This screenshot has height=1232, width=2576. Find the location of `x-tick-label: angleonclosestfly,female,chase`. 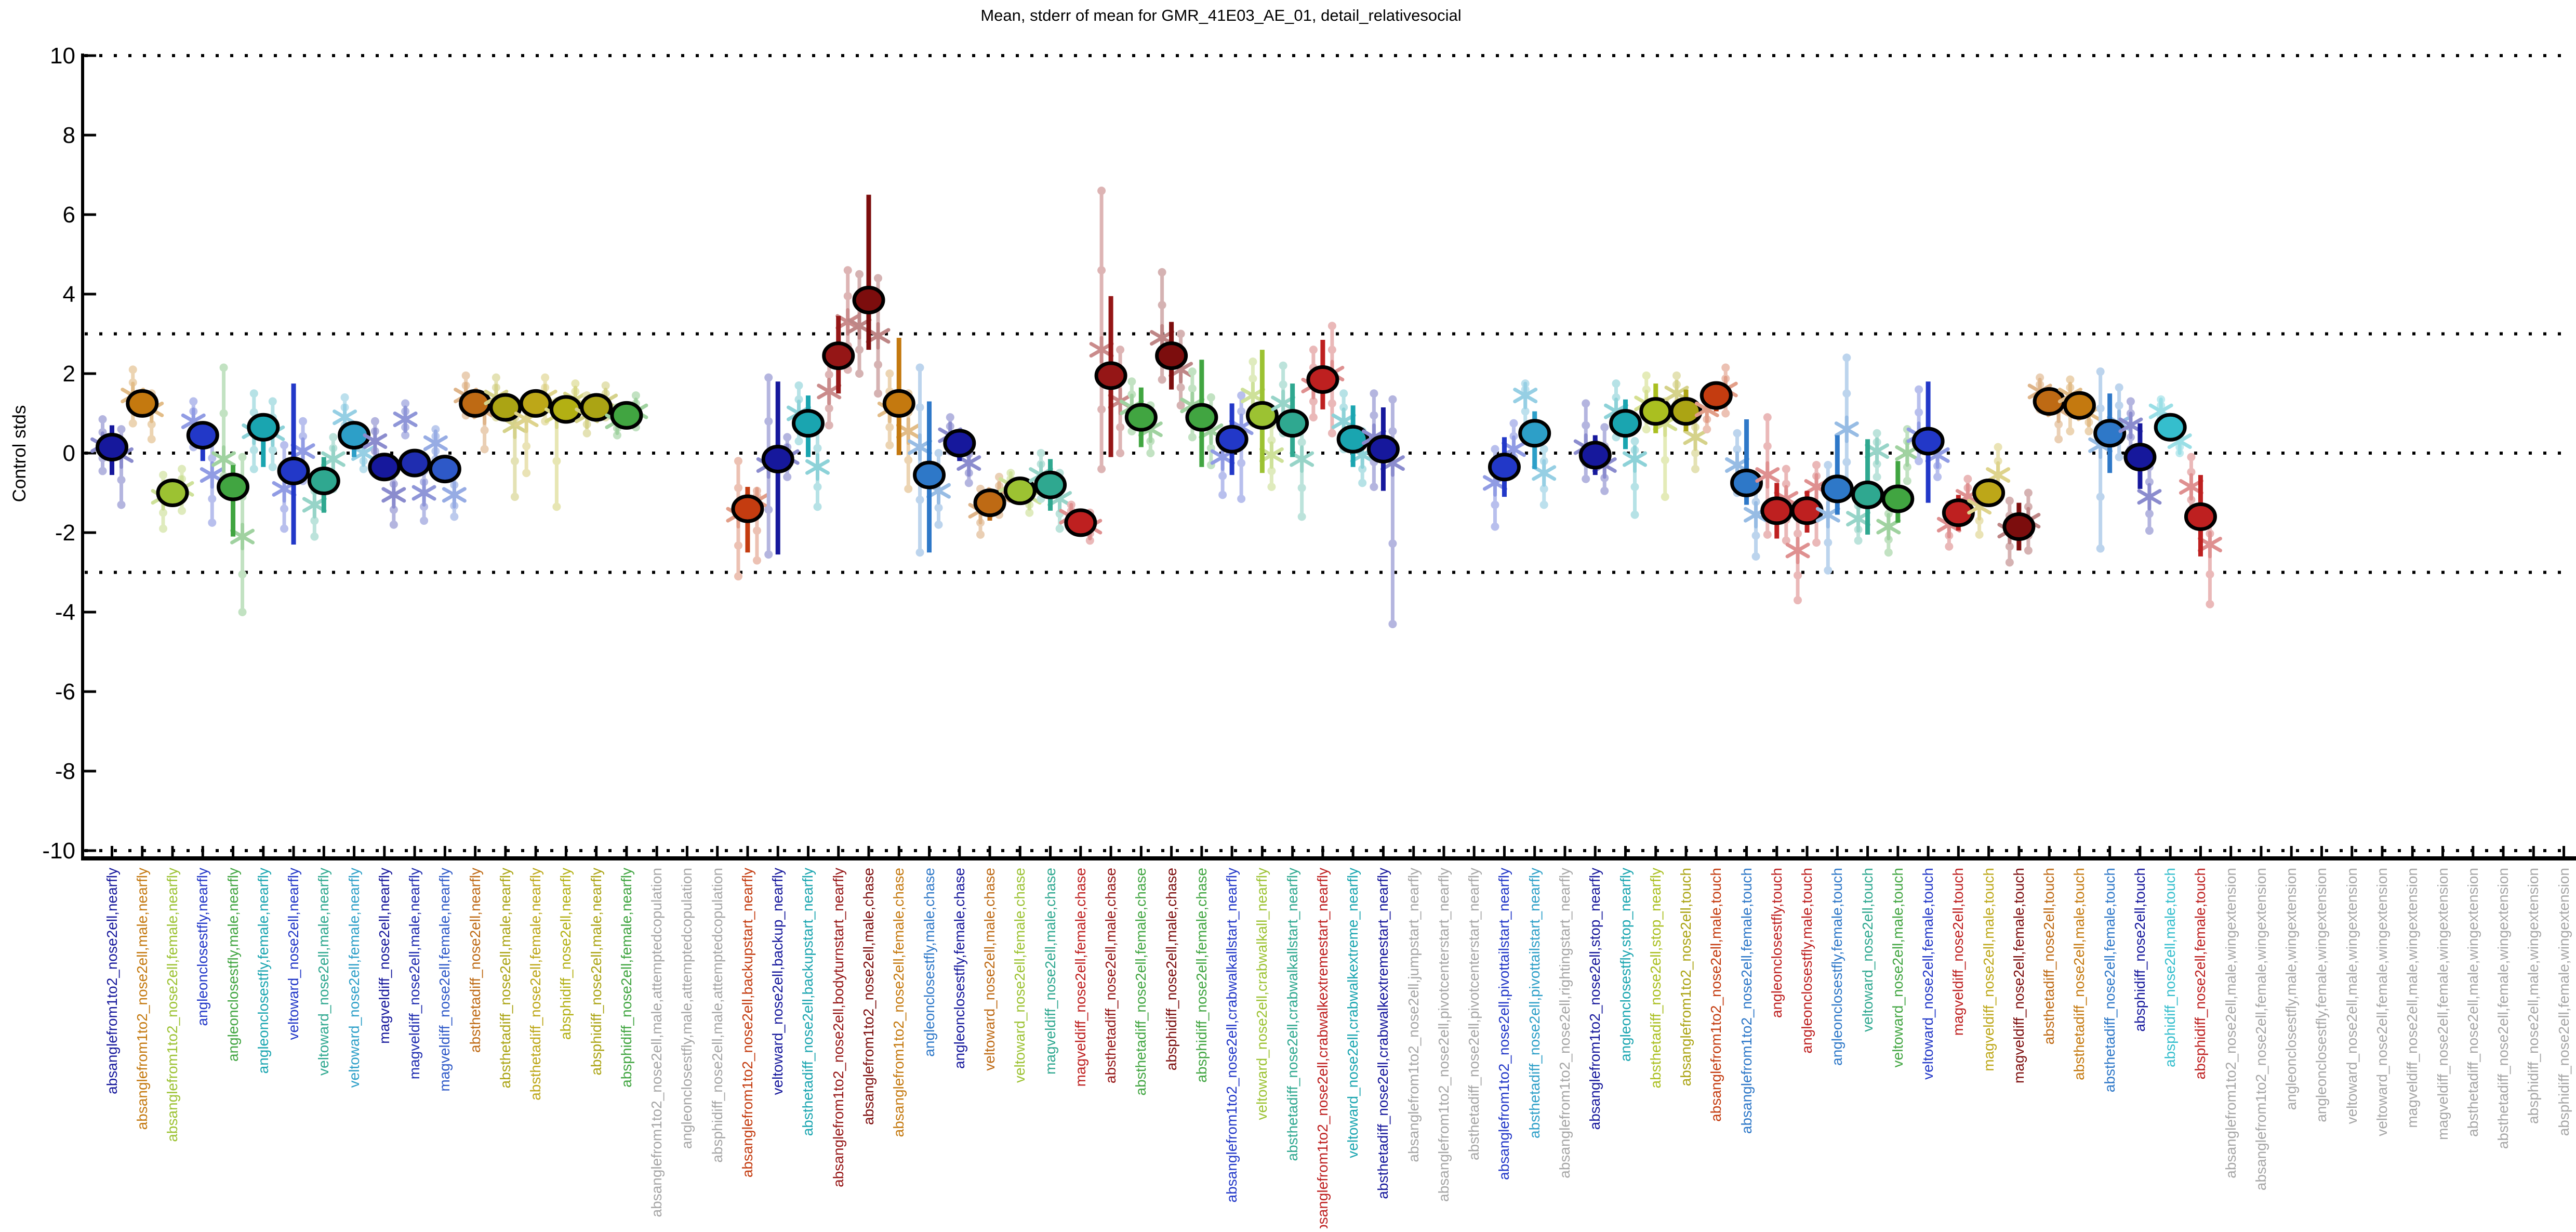

x-tick-label: angleonclosestfly,female,chase is located at coordinates (959, 968).